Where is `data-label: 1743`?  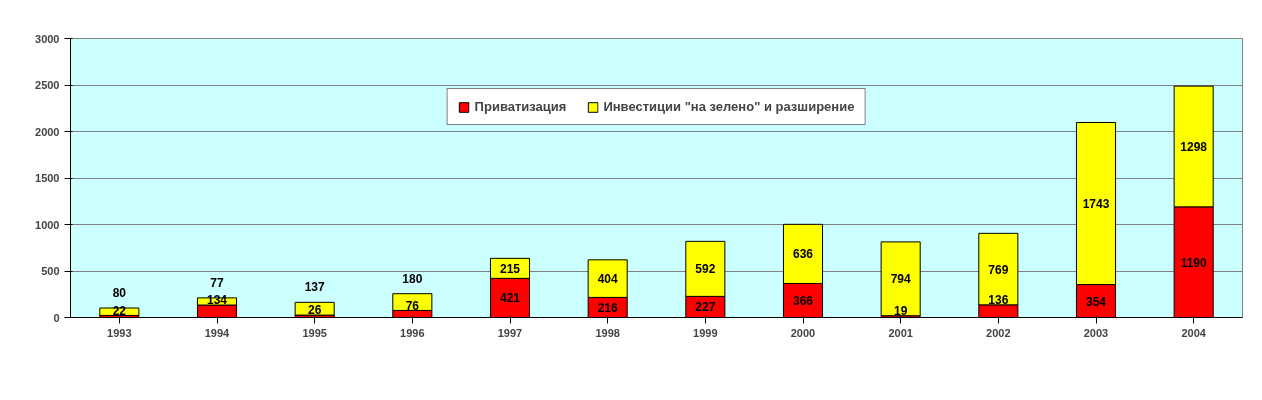 data-label: 1743 is located at coordinates (1096, 204).